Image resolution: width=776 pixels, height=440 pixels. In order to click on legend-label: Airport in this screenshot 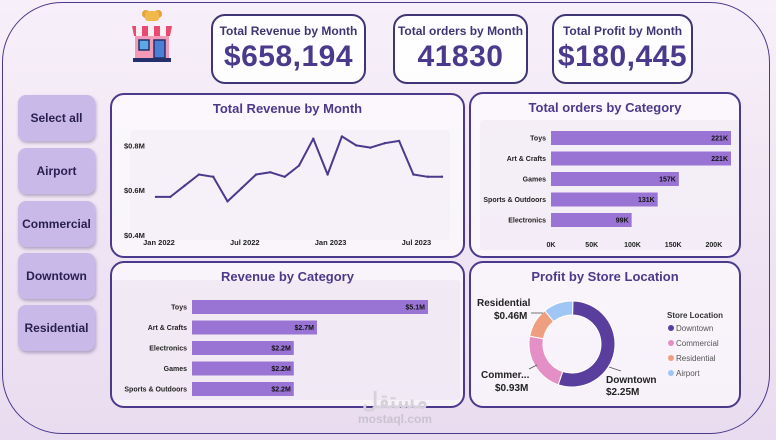, I will do `click(688, 373)`.